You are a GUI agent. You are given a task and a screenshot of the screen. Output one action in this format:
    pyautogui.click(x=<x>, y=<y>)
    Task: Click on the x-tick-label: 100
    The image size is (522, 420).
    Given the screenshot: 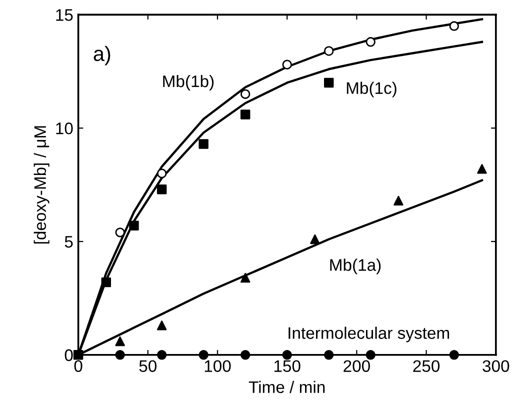 What is the action you would take?
    pyautogui.click(x=217, y=366)
    